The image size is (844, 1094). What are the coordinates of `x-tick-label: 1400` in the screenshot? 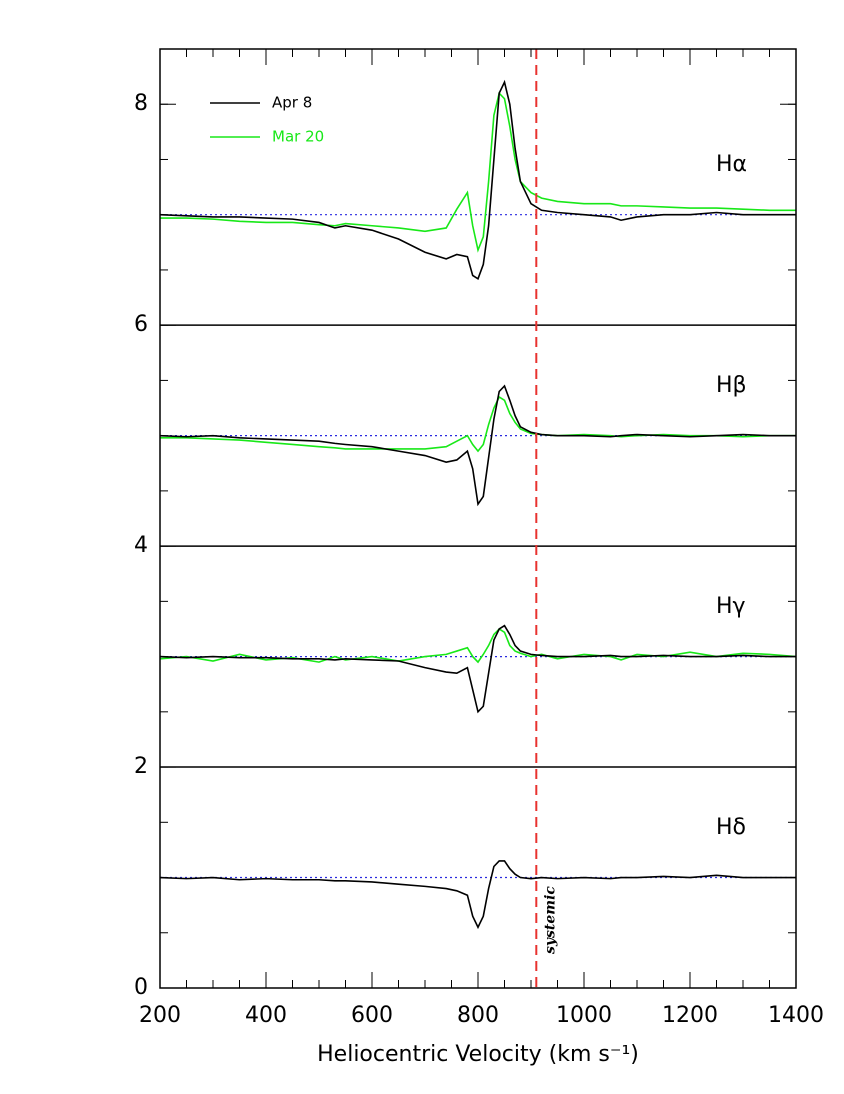 It's located at (796, 1015).